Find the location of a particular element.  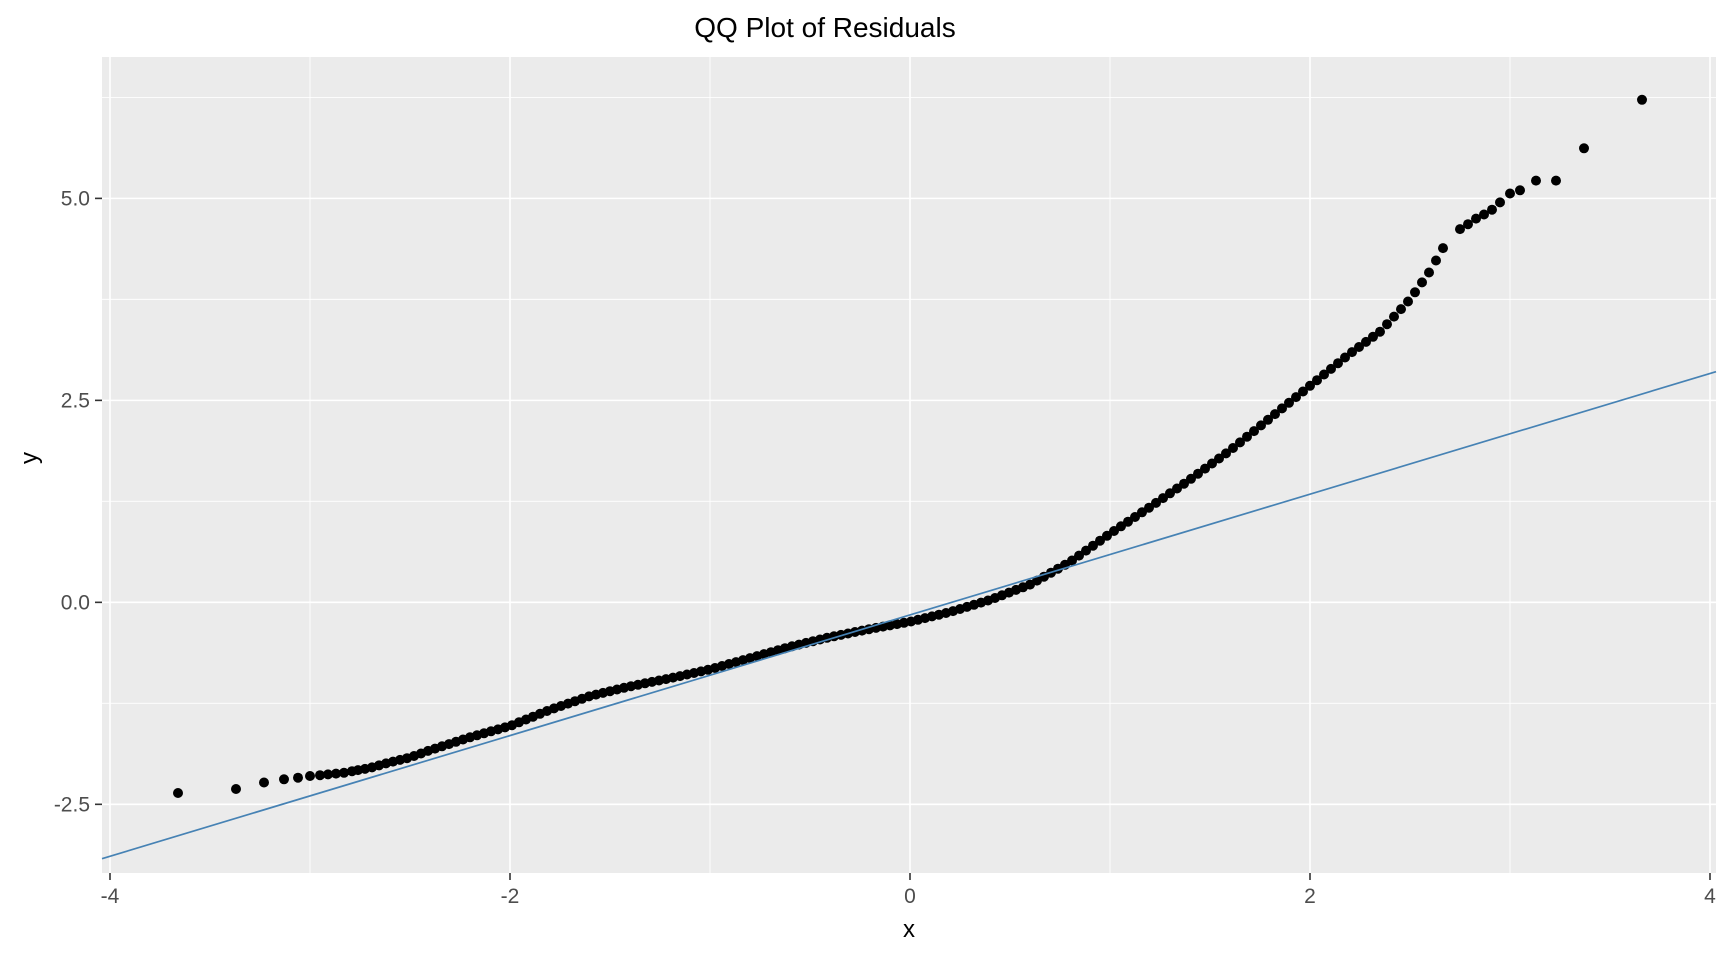

x-tick-label: 4 is located at coordinates (1710, 896).